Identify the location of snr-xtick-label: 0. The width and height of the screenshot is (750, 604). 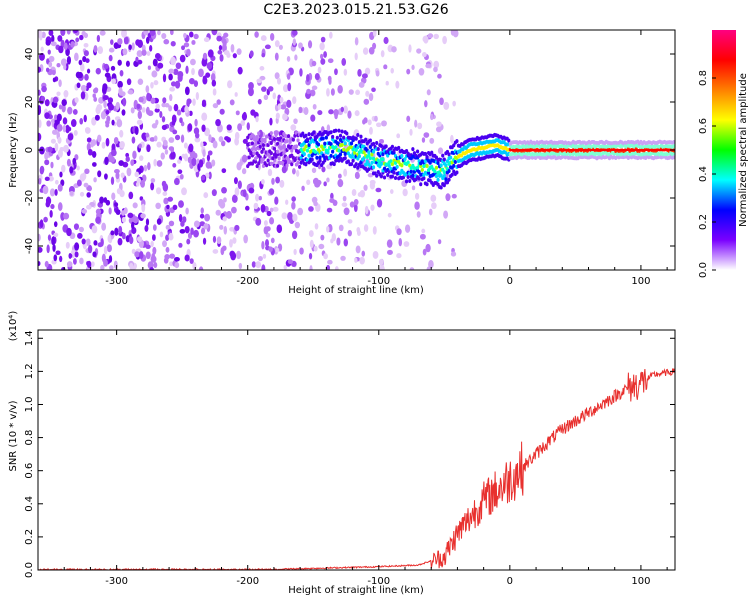
(510, 581).